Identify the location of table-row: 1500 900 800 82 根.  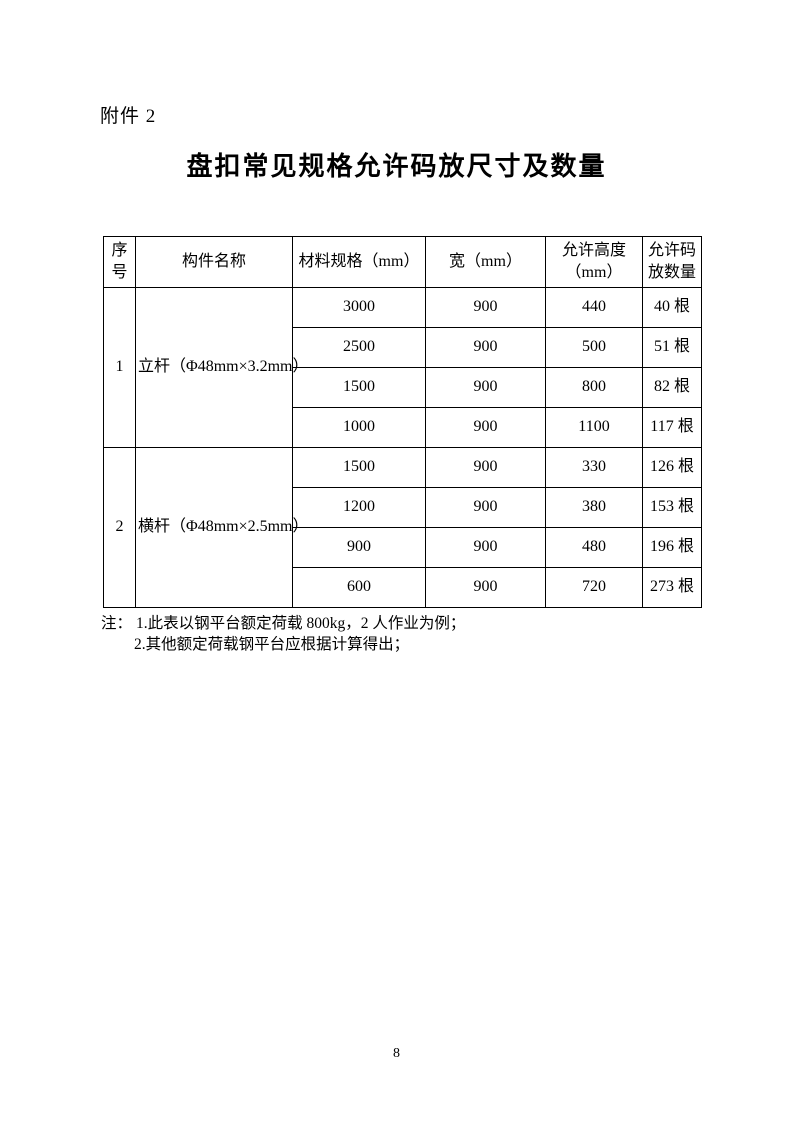
(403, 387).